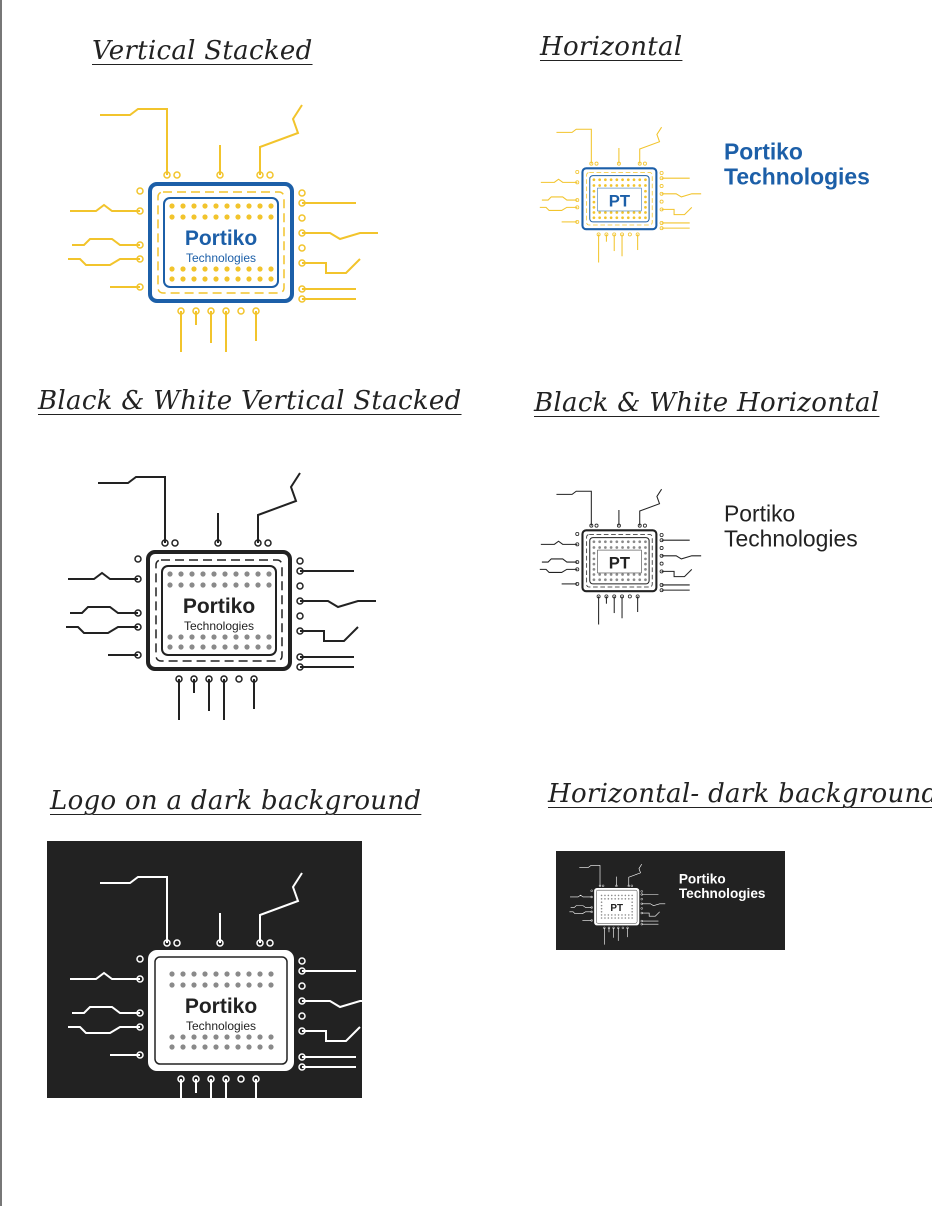 Image resolution: width=932 pixels, height=1206 pixels. Describe the element at coordinates (759, 513) in the screenshot. I see `logo-wordmark-line1: Portiko` at that location.